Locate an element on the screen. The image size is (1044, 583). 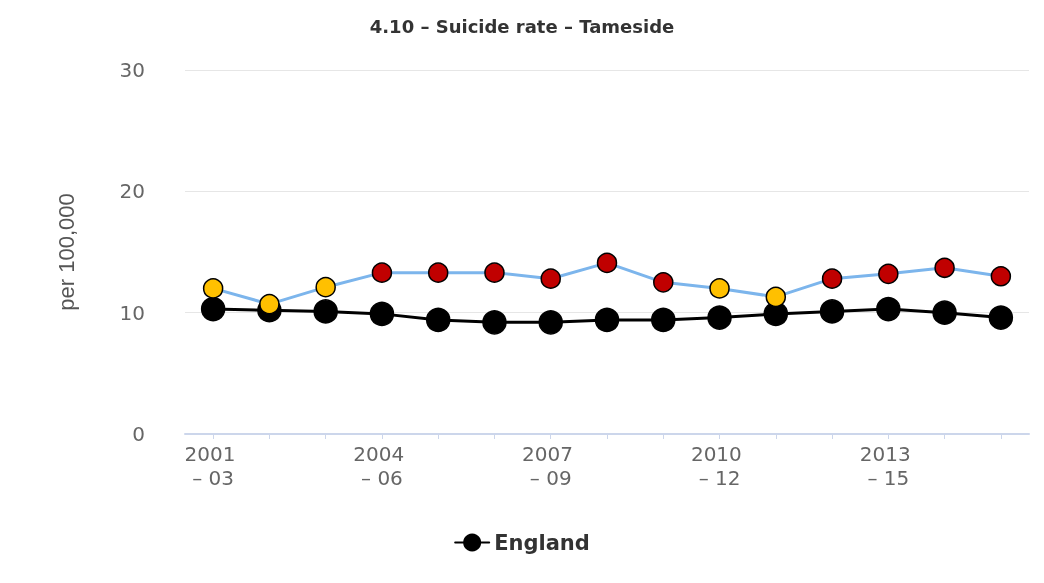
y-tick-label: 20 is located at coordinates (132, 191).